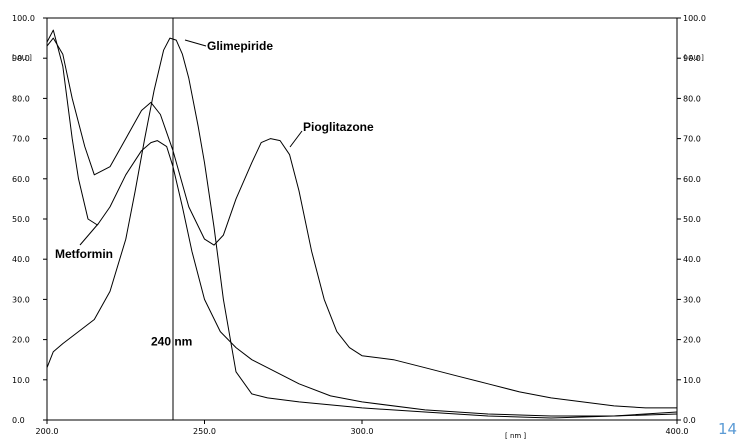 The image size is (739, 441). What do you see at coordinates (515, 436) in the screenshot?
I see `x-axis-unit: [ nm ]` at bounding box center [515, 436].